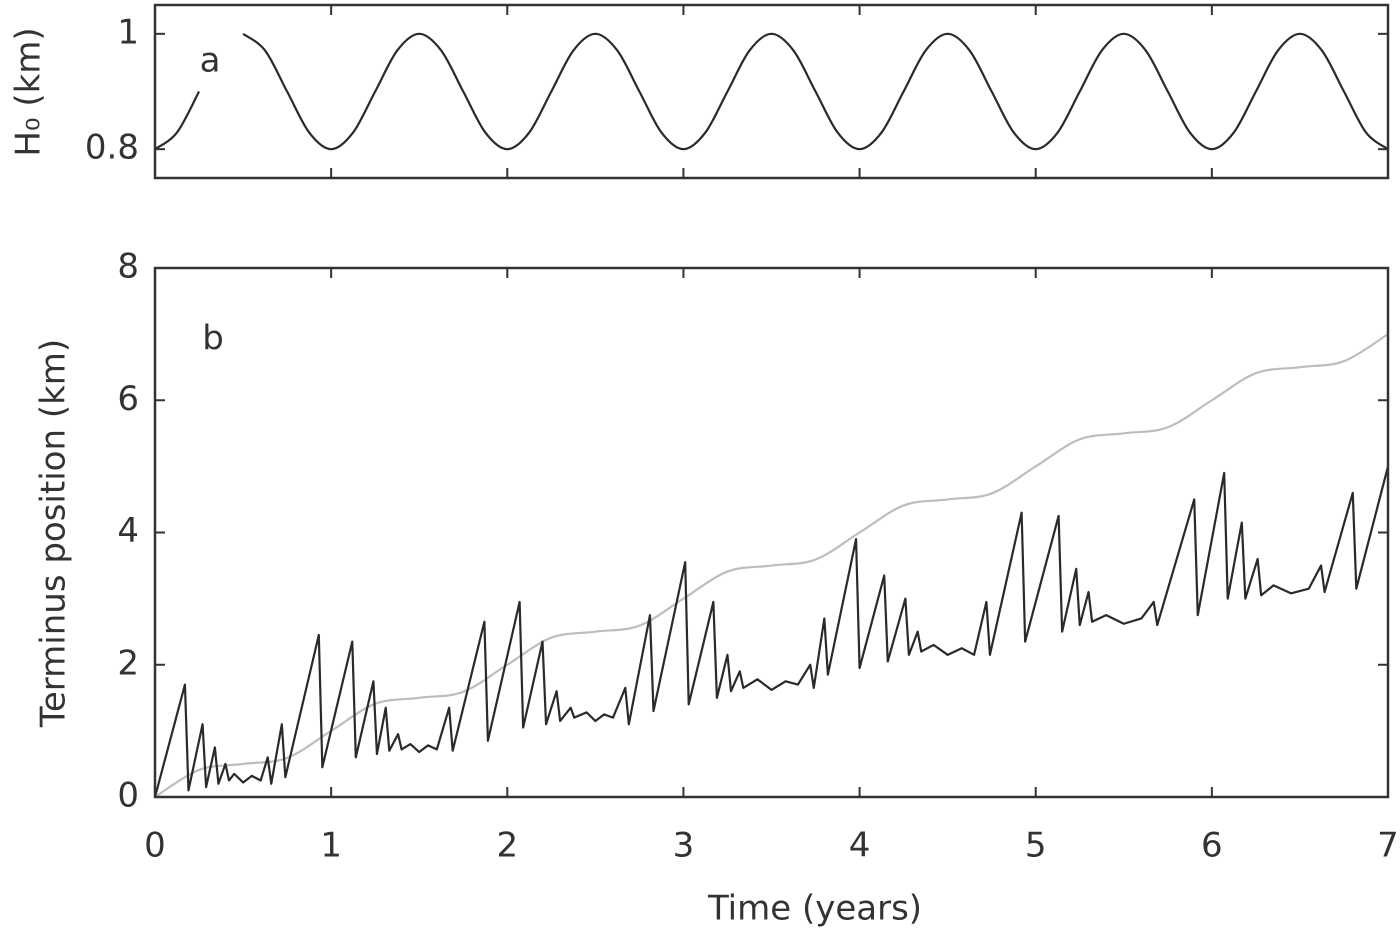 Image resolution: width=1400 pixels, height=939 pixels. I want to click on x-tick-label: 3, so click(684, 846).